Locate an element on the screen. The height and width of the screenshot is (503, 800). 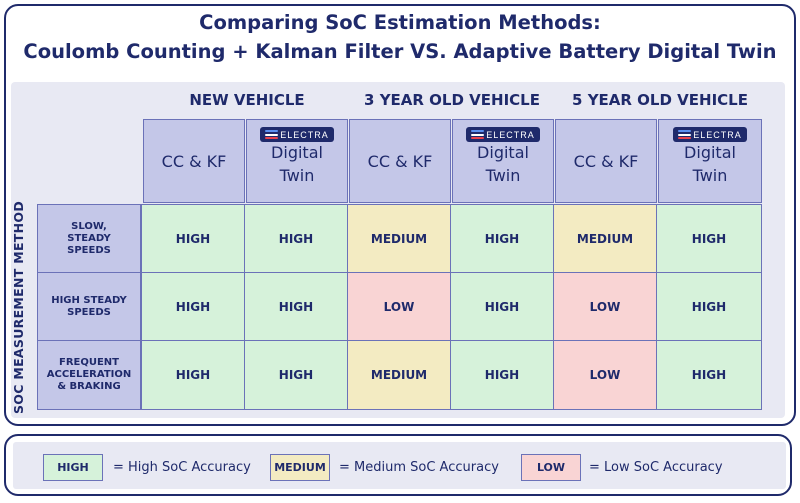
row-header-high-steady-speeds: HIGH STEADY SPEEDS is located at coordinates (89, 306).